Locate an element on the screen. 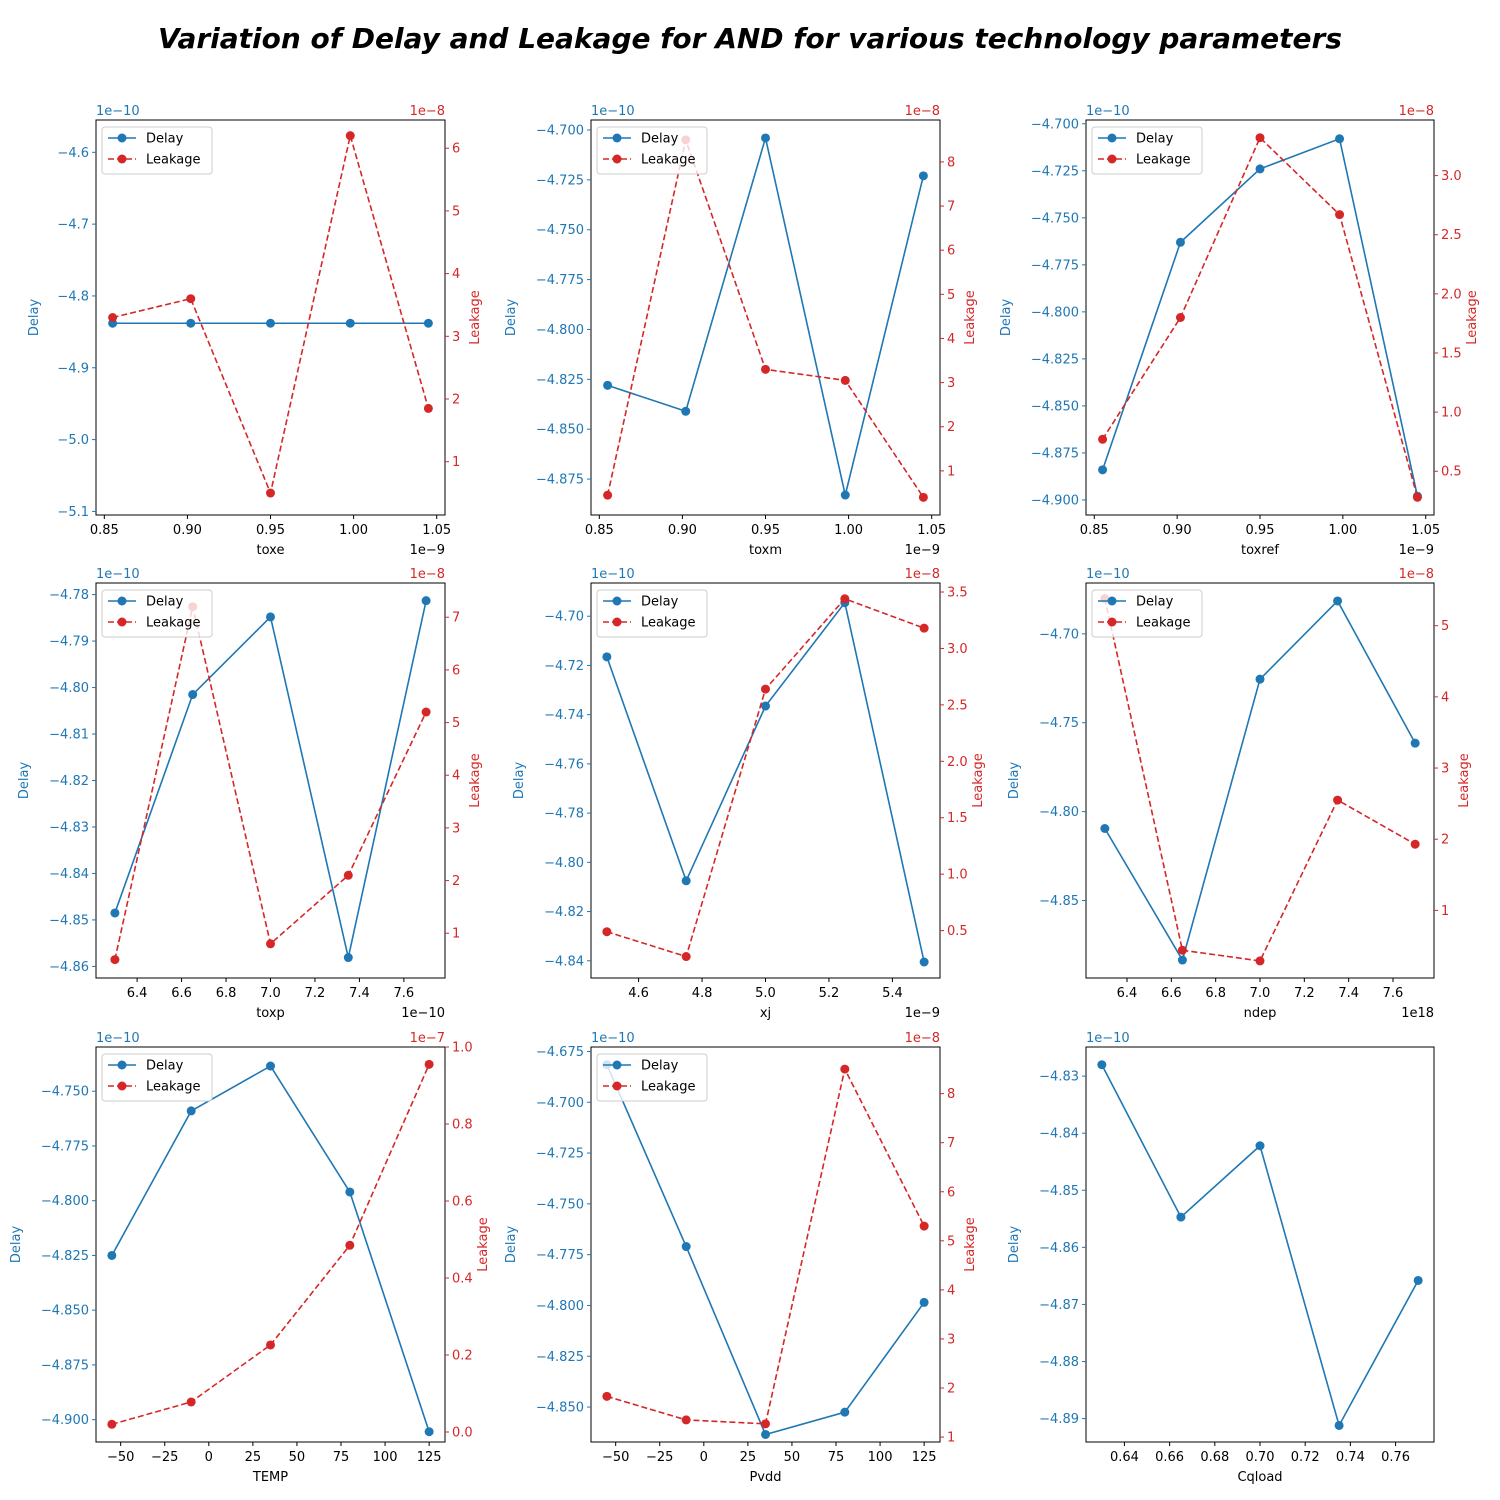 This screenshot has width=1500, height=1500. x-tick-label: 75 is located at coordinates (341, 1457).